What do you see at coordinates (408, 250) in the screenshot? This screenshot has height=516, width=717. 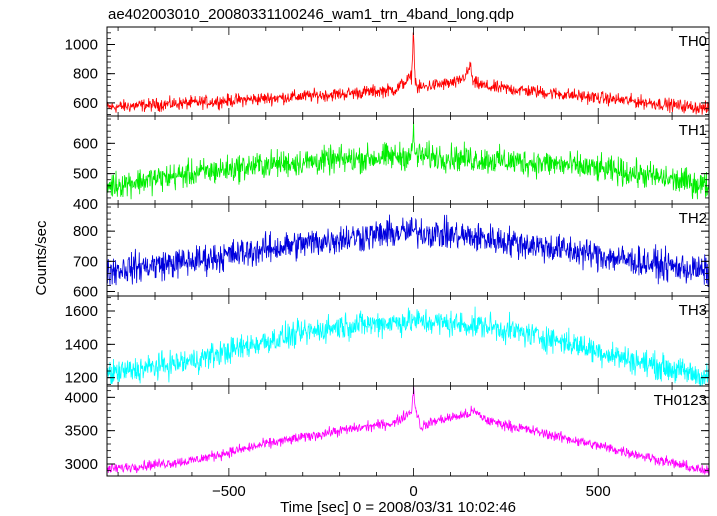 I see `series-th2-line` at bounding box center [408, 250].